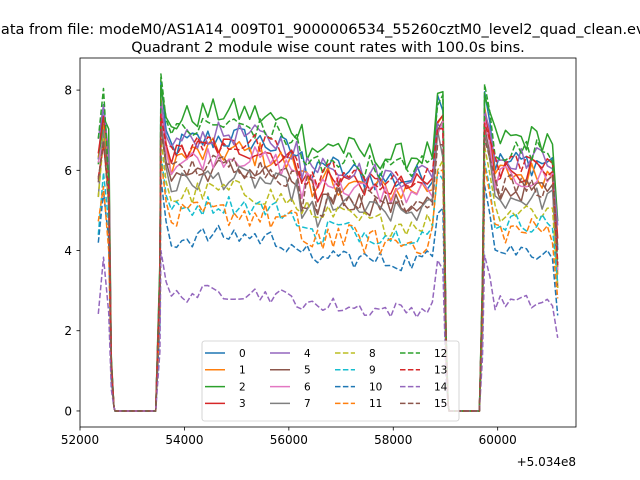 Image resolution: width=640 pixels, height=480 pixels. I want to click on legend-label-0: 0, so click(242, 354).